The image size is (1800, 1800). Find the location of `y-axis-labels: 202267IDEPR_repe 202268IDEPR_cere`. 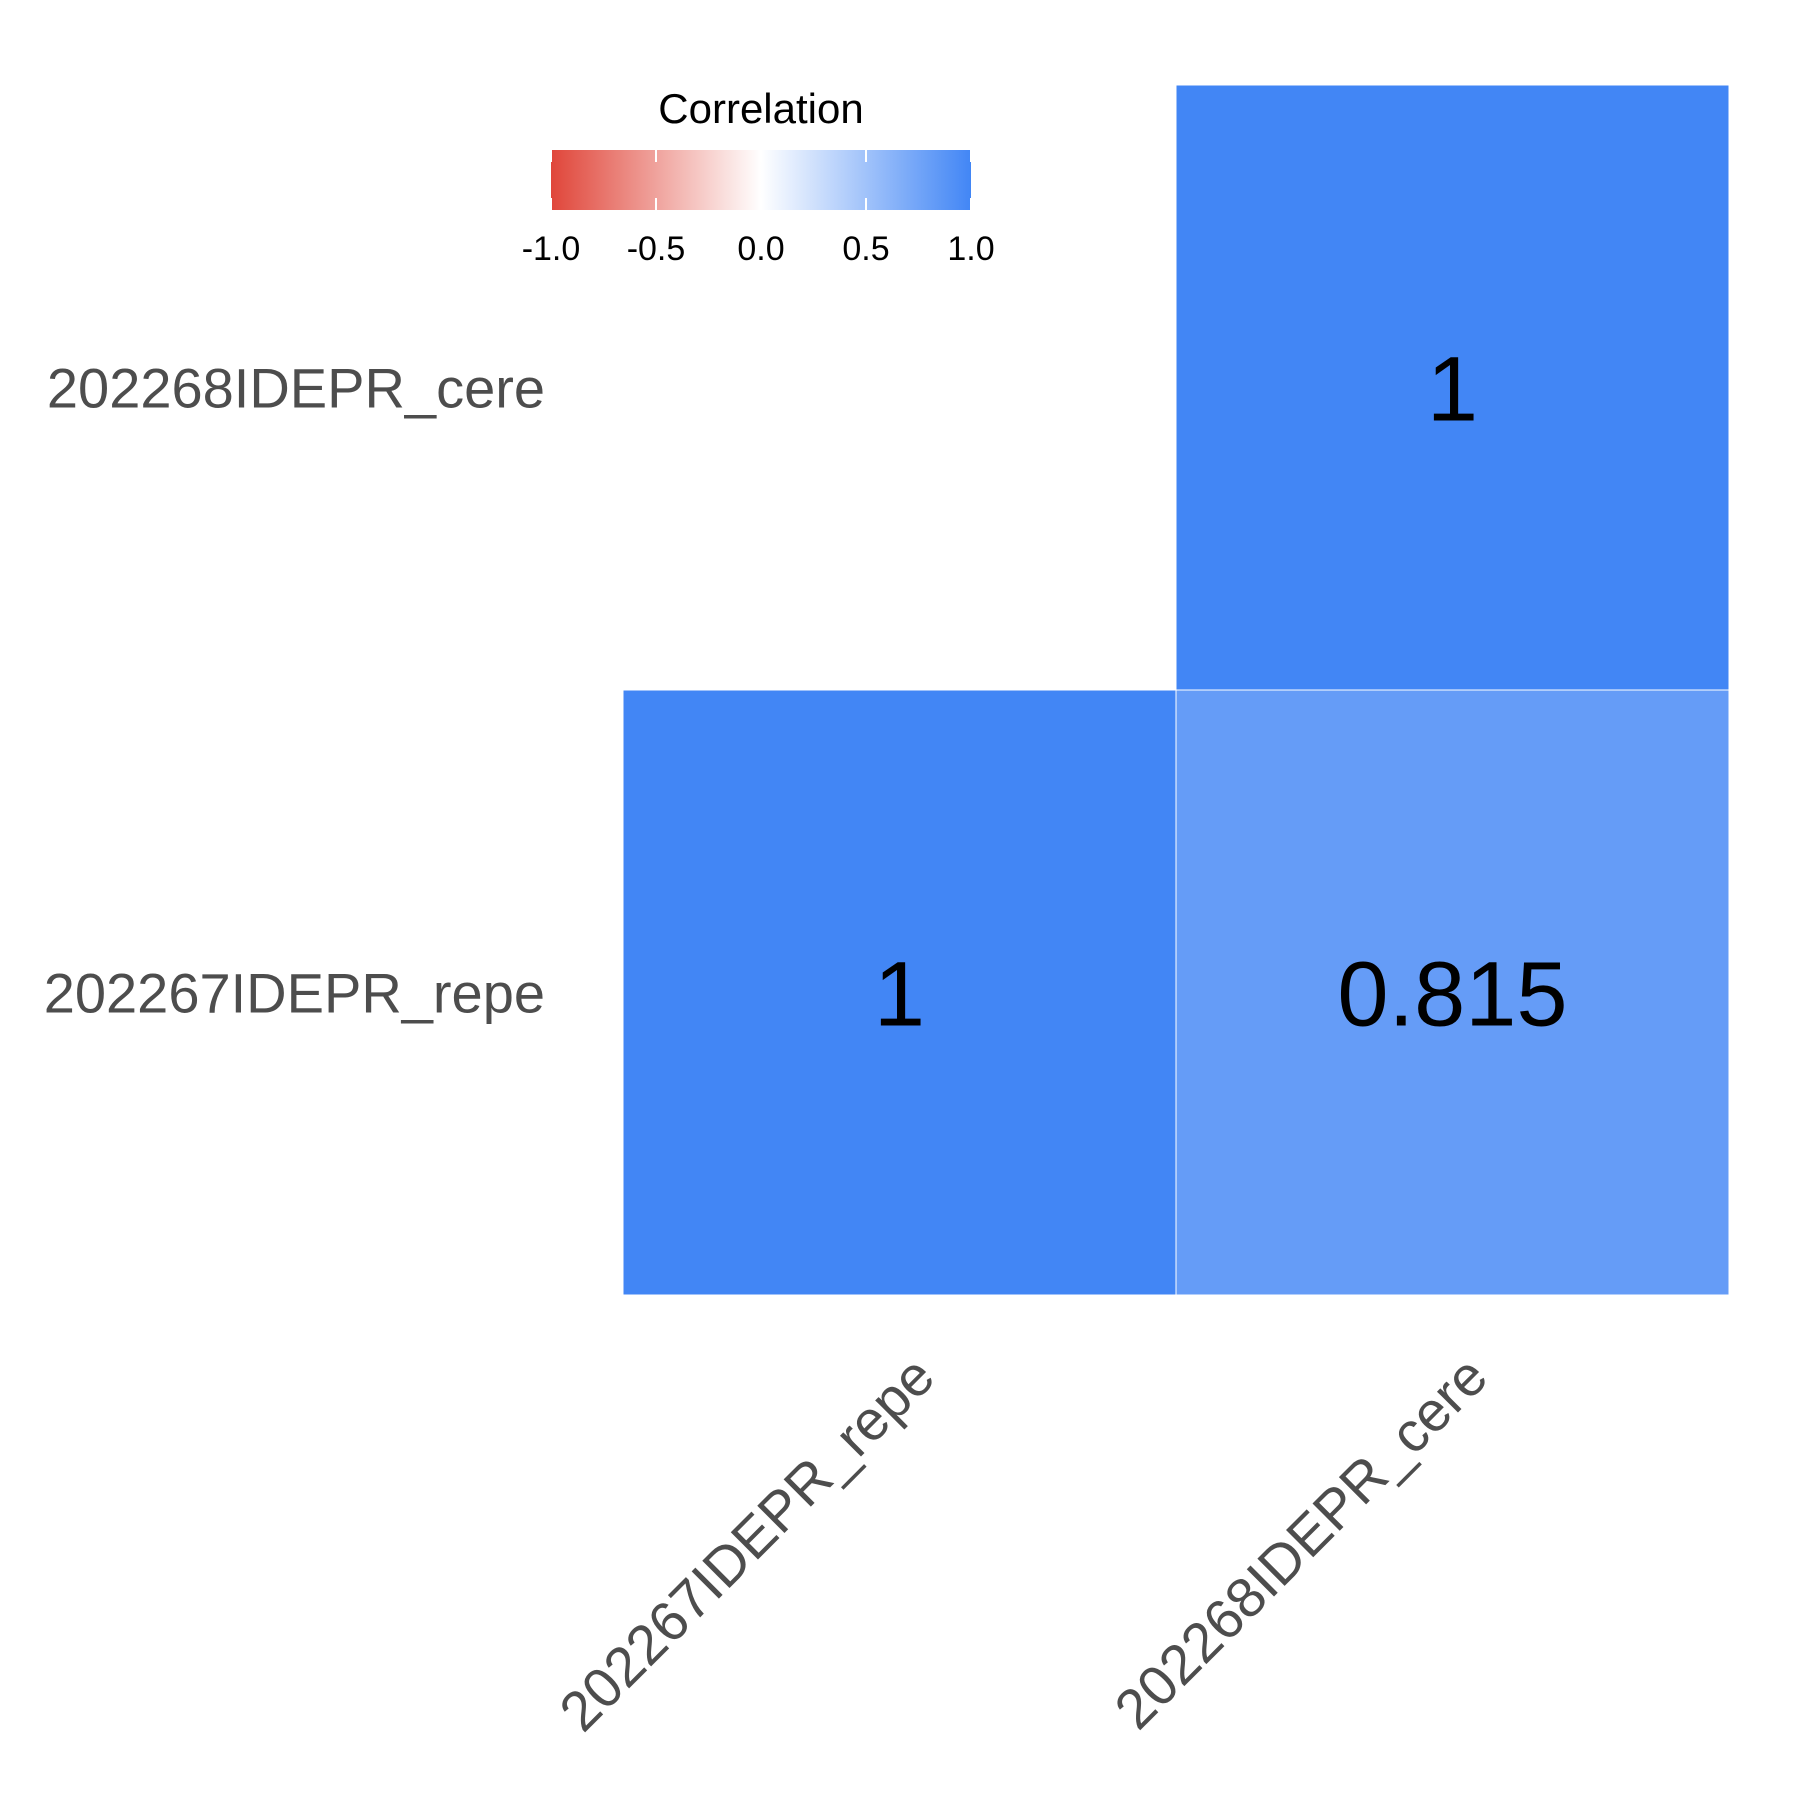

y-axis-labels: 202267IDEPR_repe 202268IDEPR_cere is located at coordinates (294, 691).